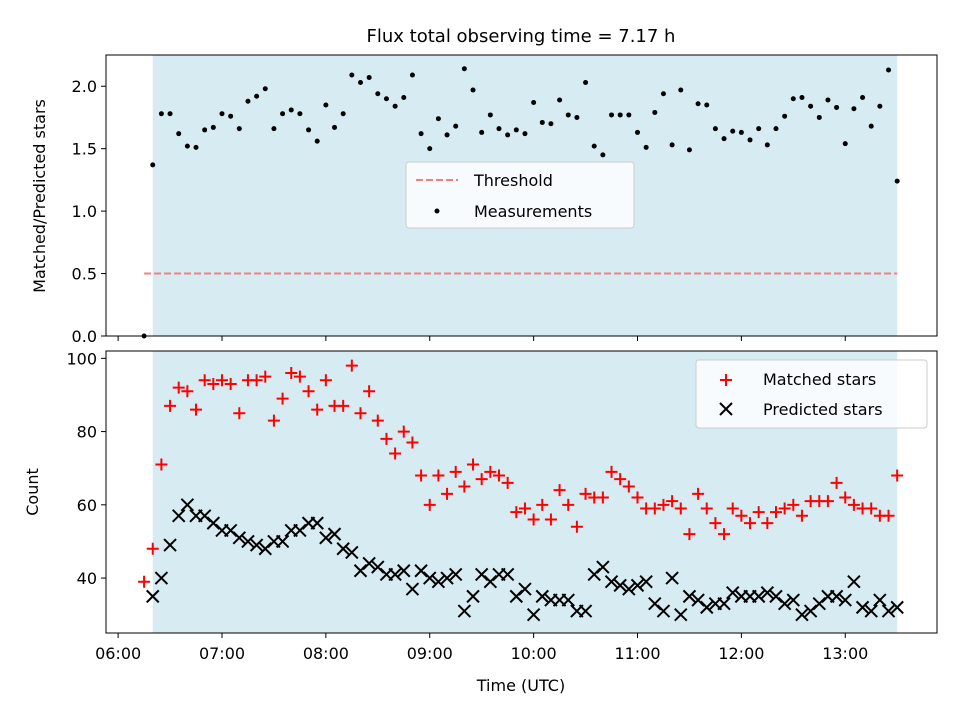  Describe the element at coordinates (637, 653) in the screenshot. I see `x-tick-label: 11:00` at that location.